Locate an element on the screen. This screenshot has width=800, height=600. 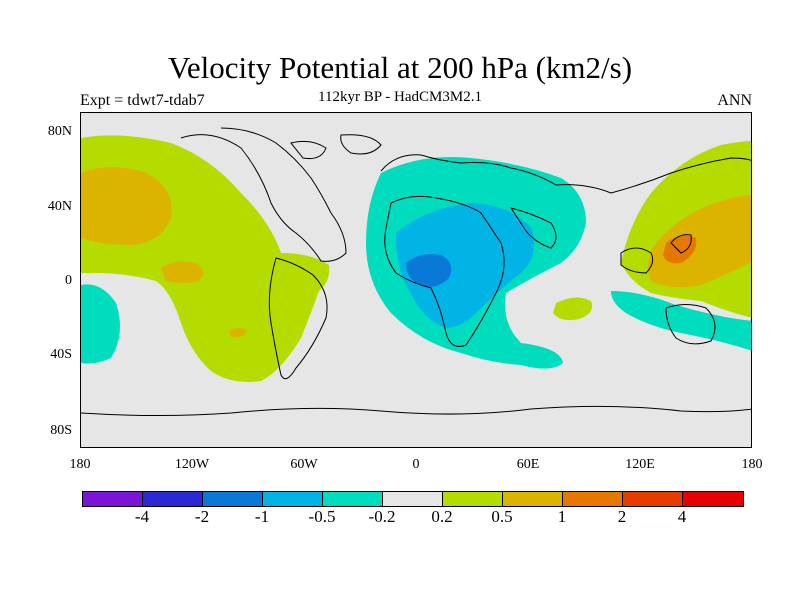
map-title: Velocity Potential at 200 hPa (km2/s) is located at coordinates (400, 67).